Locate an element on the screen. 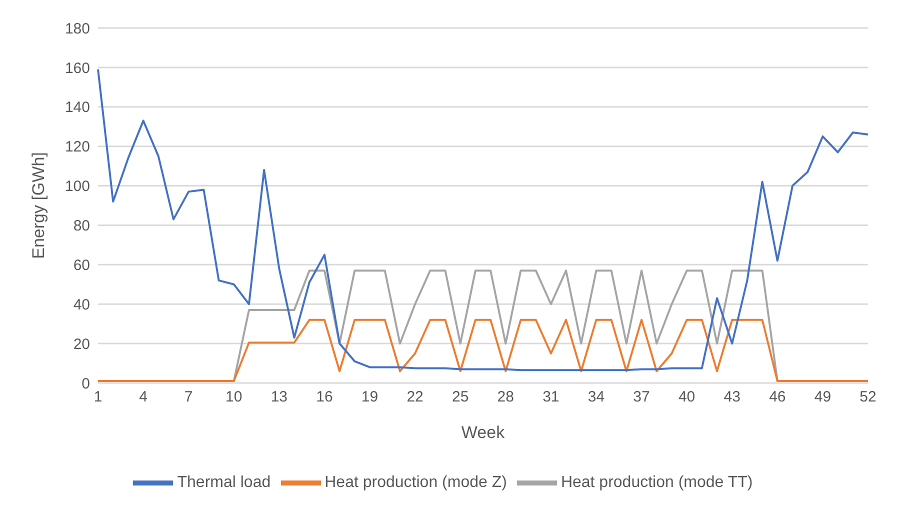 Image resolution: width=906 pixels, height=532 pixels. y-tick-label: 80 is located at coordinates (81, 226).